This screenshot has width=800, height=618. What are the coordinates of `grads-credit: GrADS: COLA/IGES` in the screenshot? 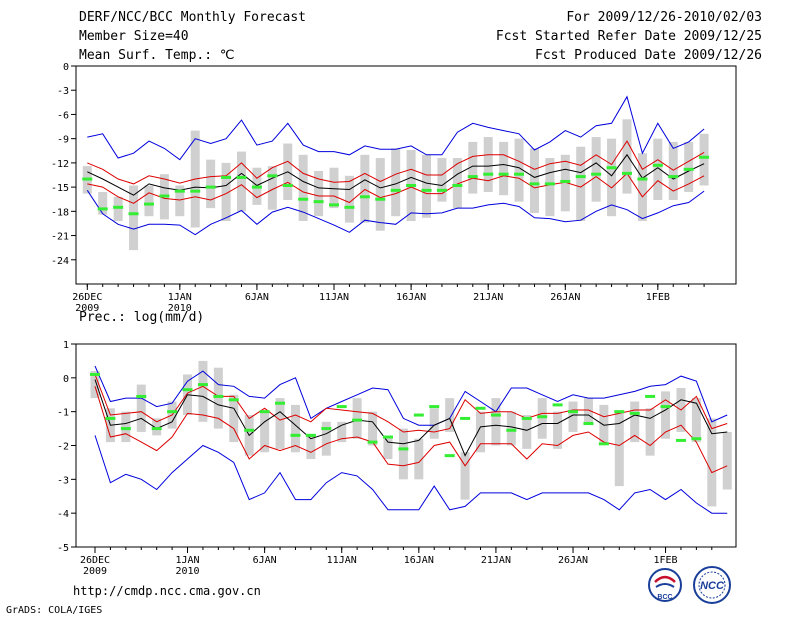 It's located at (54, 610).